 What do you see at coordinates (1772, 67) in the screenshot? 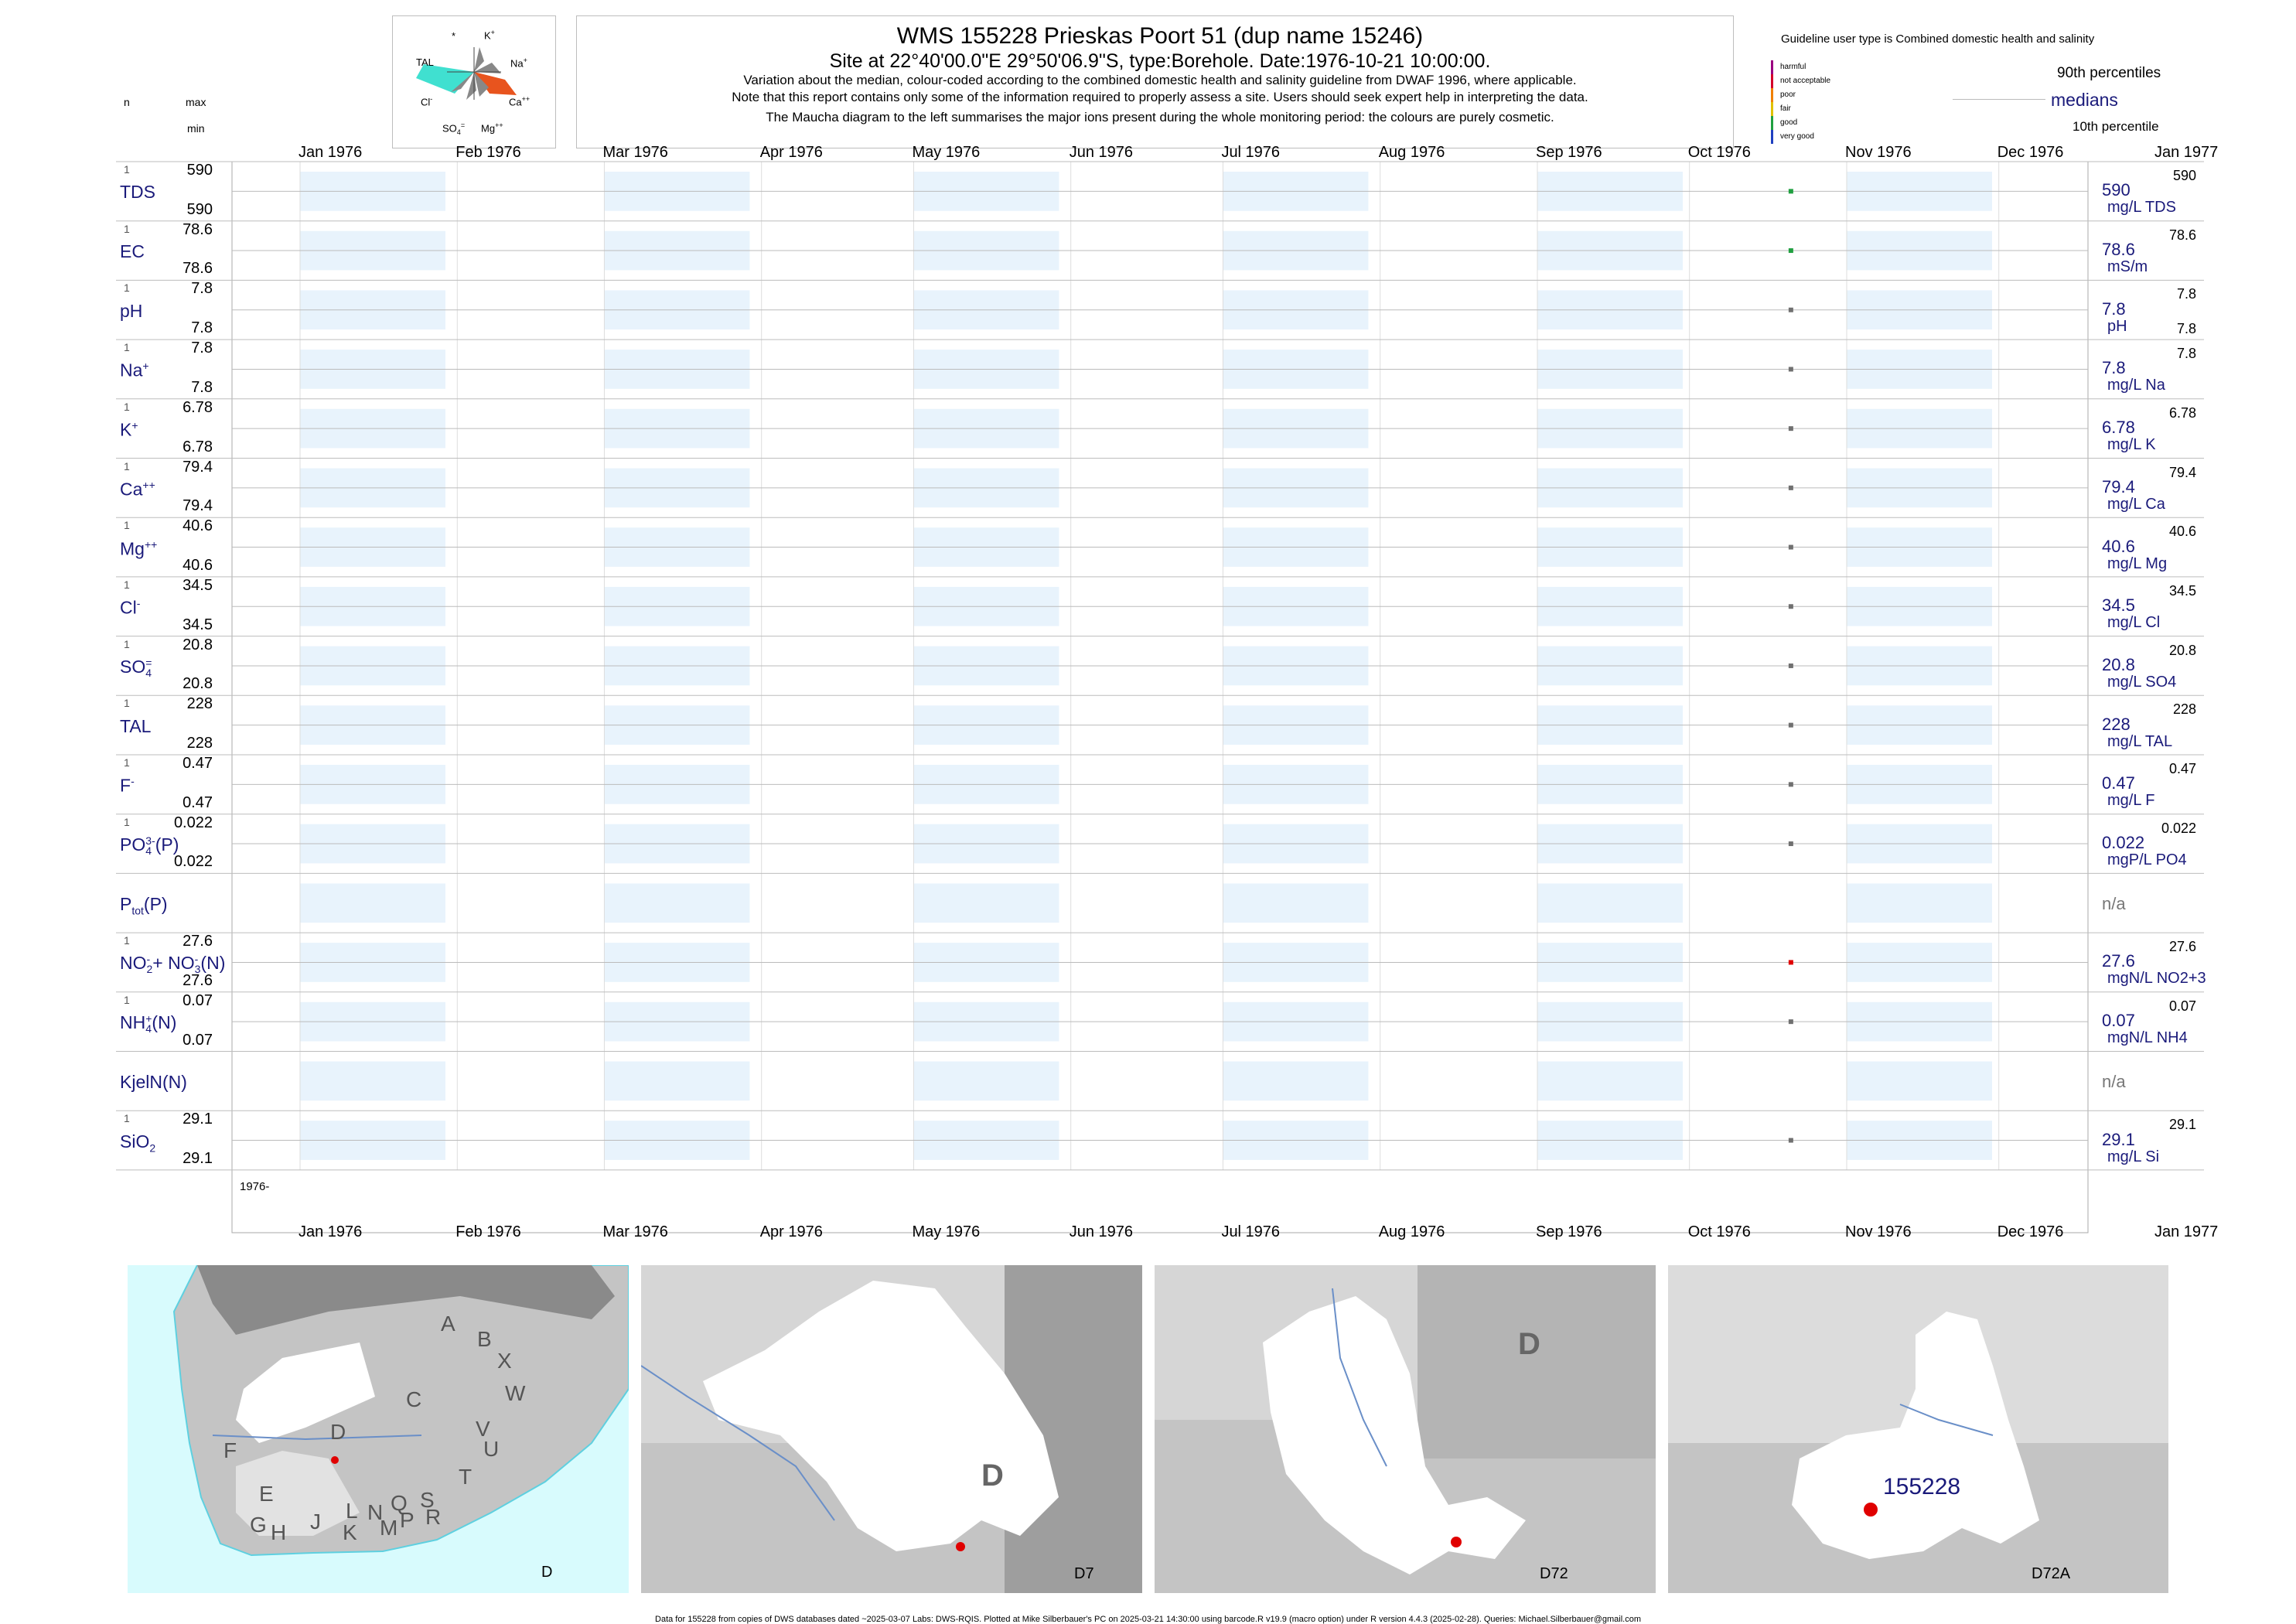
I see `legend-color-harmful` at bounding box center [1772, 67].